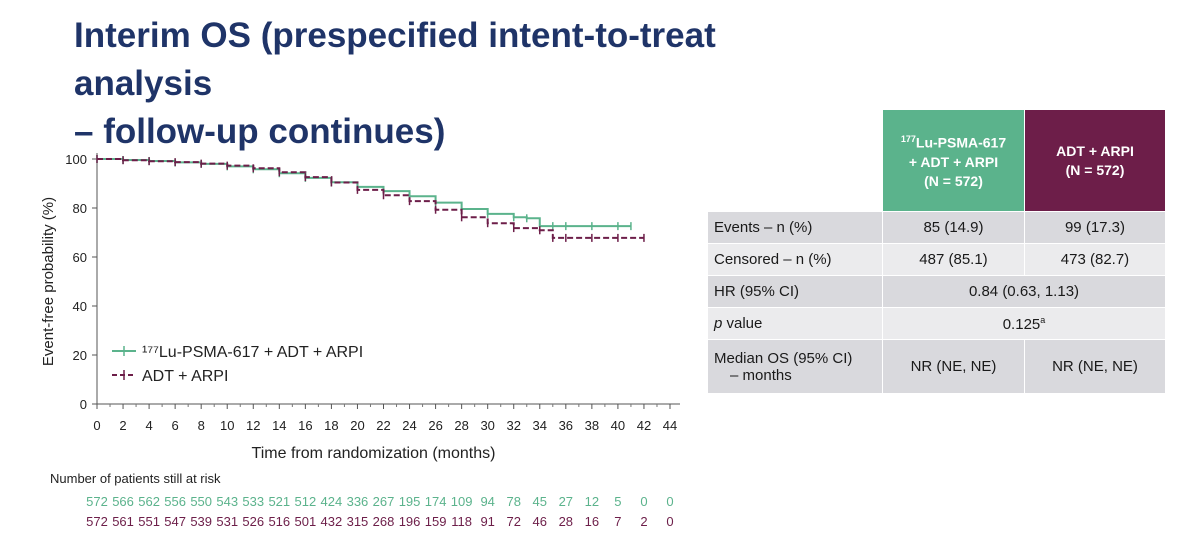  What do you see at coordinates (185, 376) in the screenshot?
I see `legend-label: ADT + ARPI` at bounding box center [185, 376].